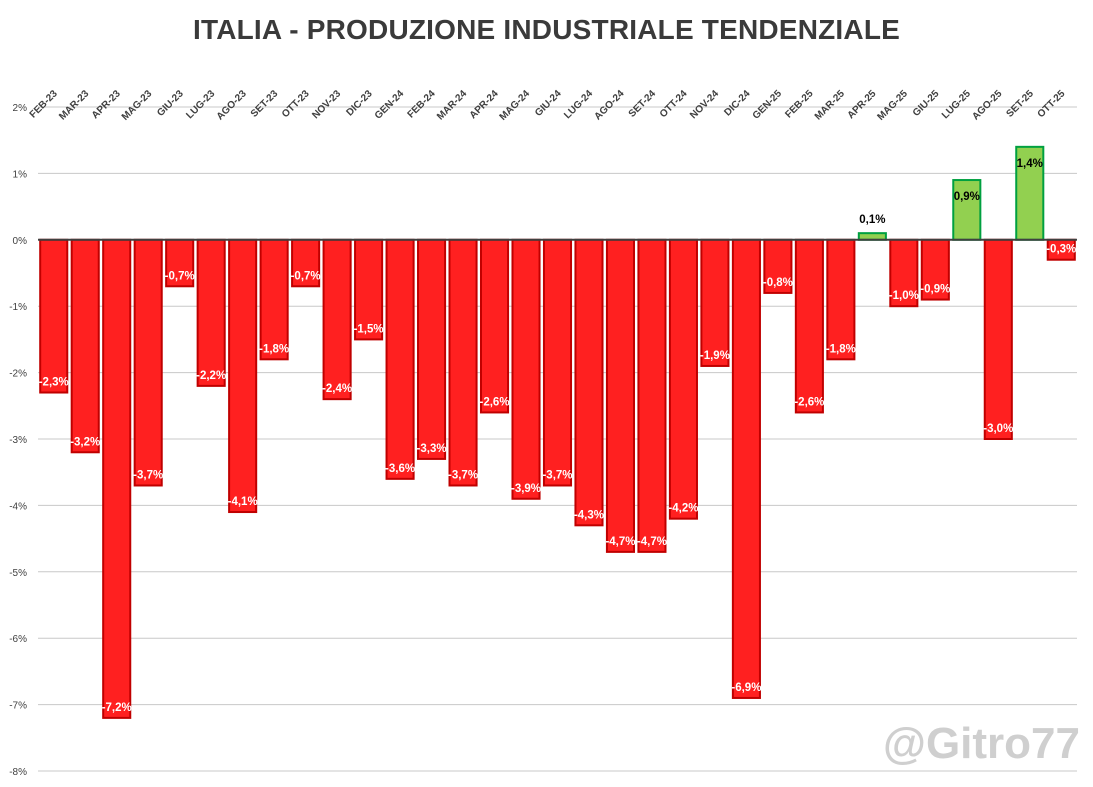 Image resolution: width=1093 pixels, height=787 pixels. What do you see at coordinates (432, 449) in the screenshot?
I see `data-label: -3,3%` at bounding box center [432, 449].